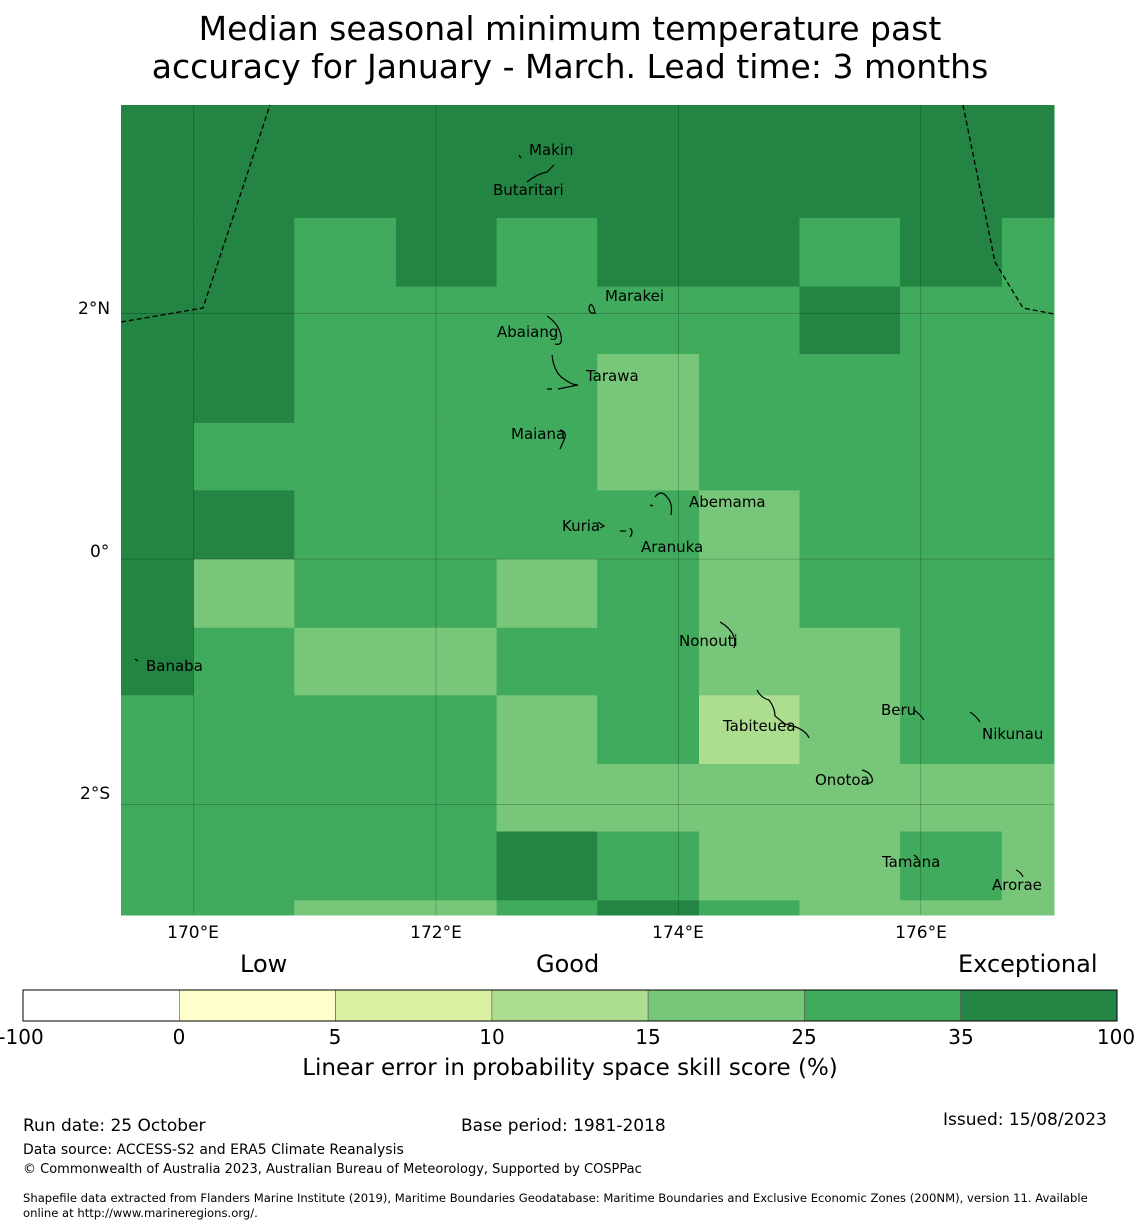 The height and width of the screenshot is (1230, 1140). Describe the element at coordinates (536, 168) in the screenshot. I see `makin-outline` at that location.